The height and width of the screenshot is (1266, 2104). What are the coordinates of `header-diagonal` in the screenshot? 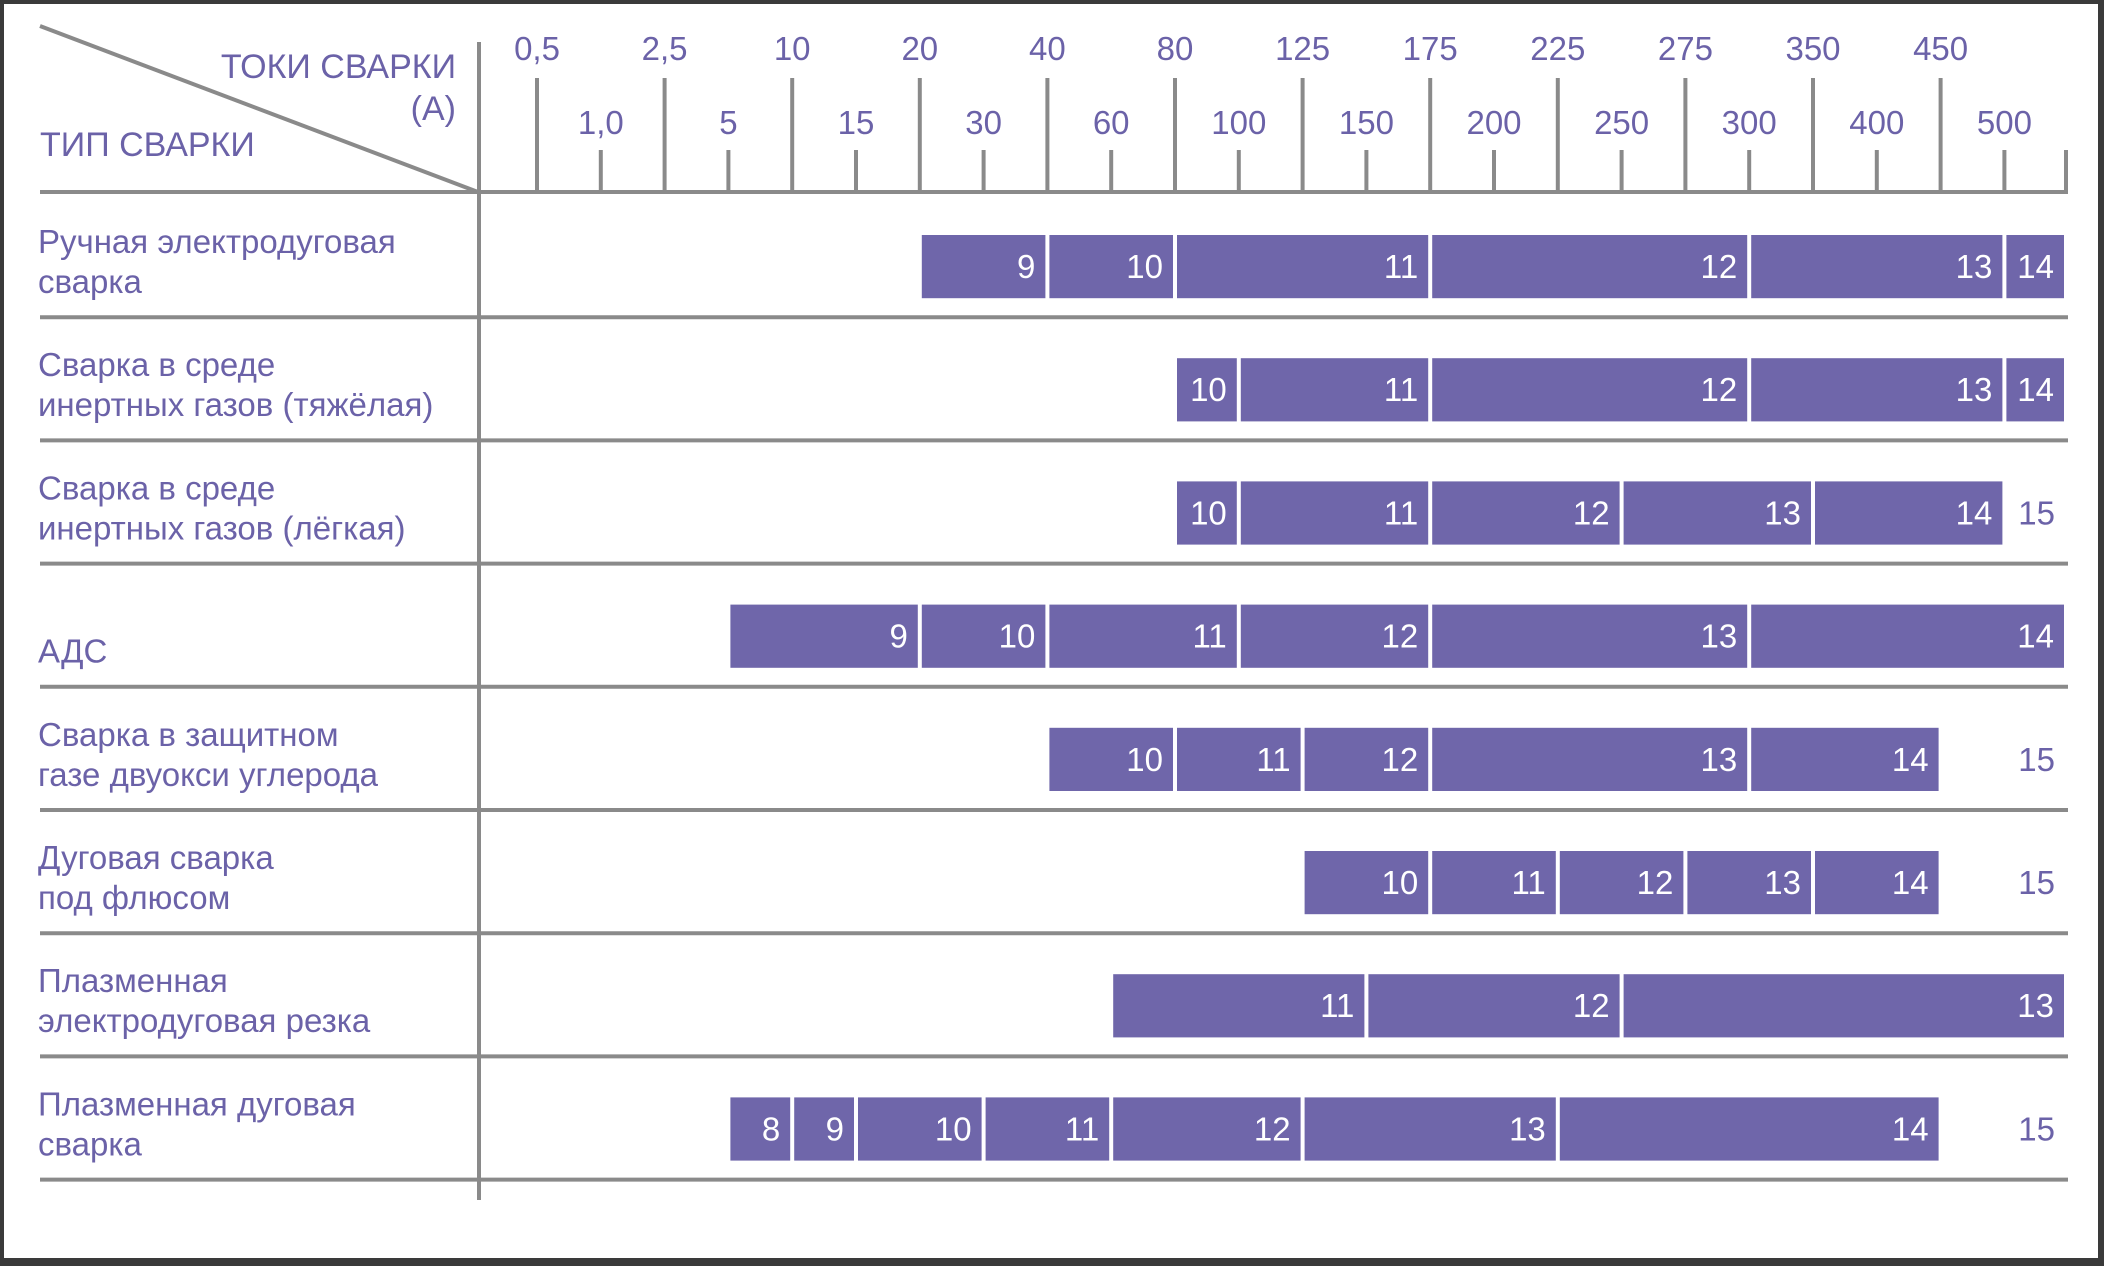 It's located at (259, 109).